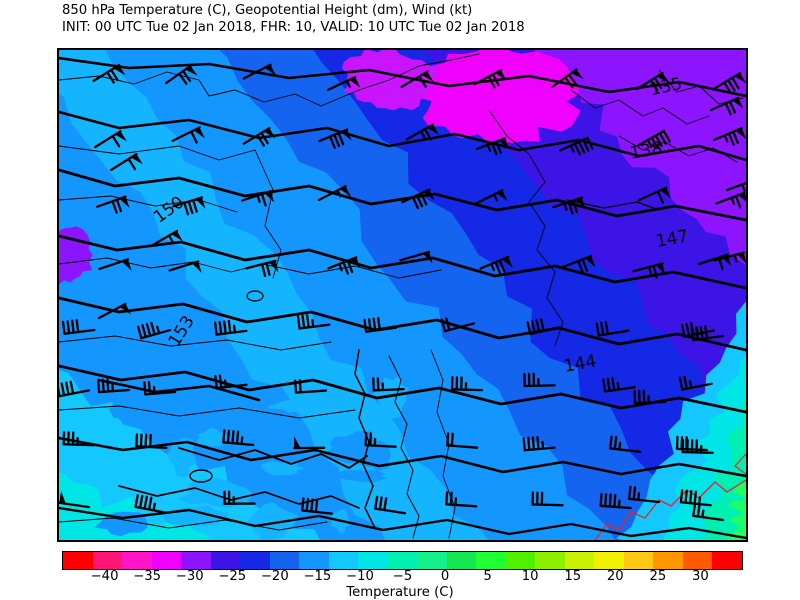 The image size is (800, 600). What do you see at coordinates (445, 576) in the screenshot?
I see `colorbar-tick-label: 0` at bounding box center [445, 576].